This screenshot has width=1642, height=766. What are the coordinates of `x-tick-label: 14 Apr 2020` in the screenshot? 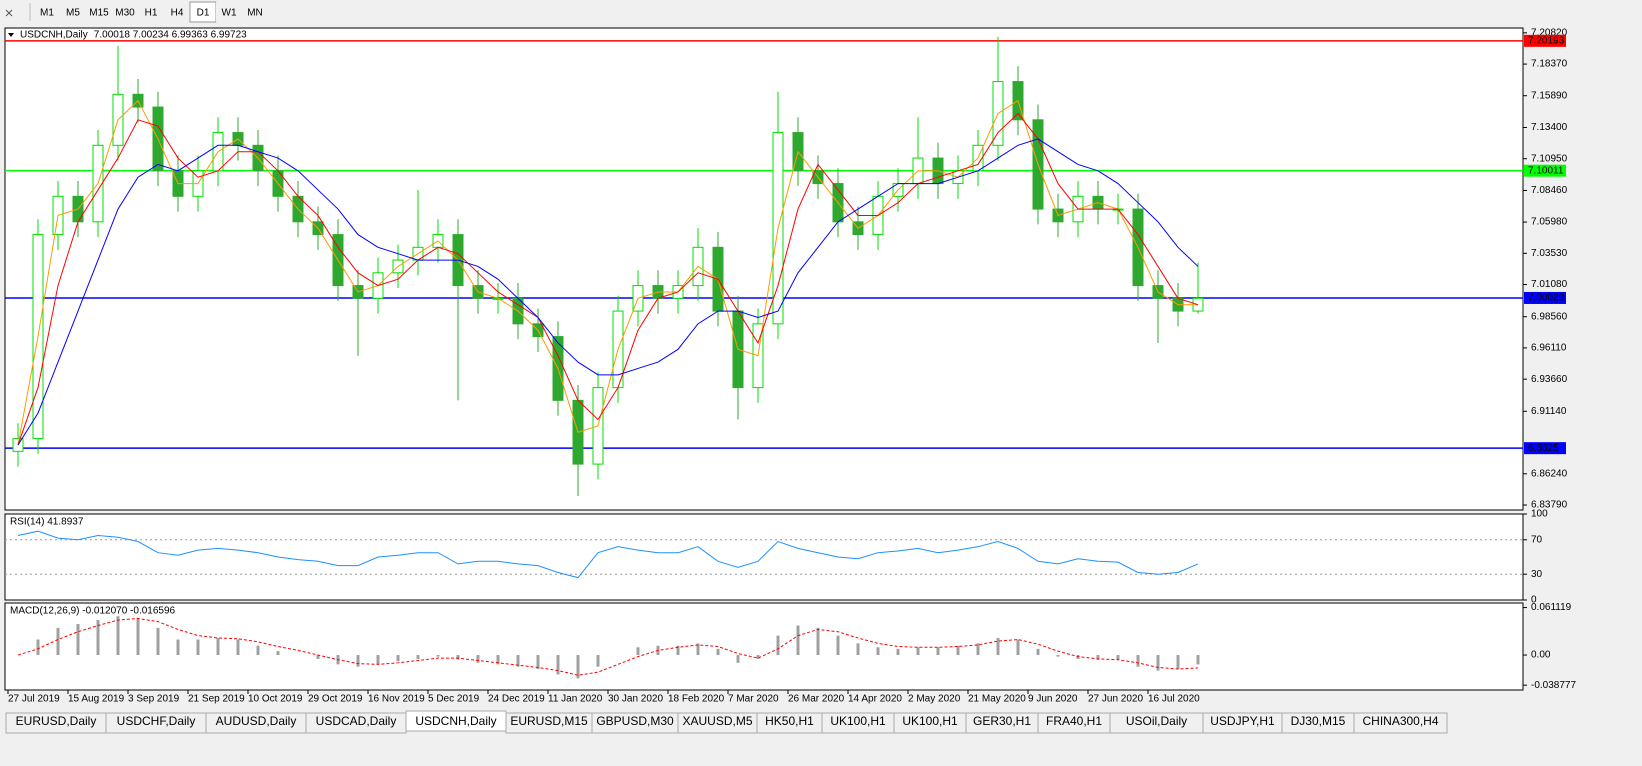 It's located at (875, 699).